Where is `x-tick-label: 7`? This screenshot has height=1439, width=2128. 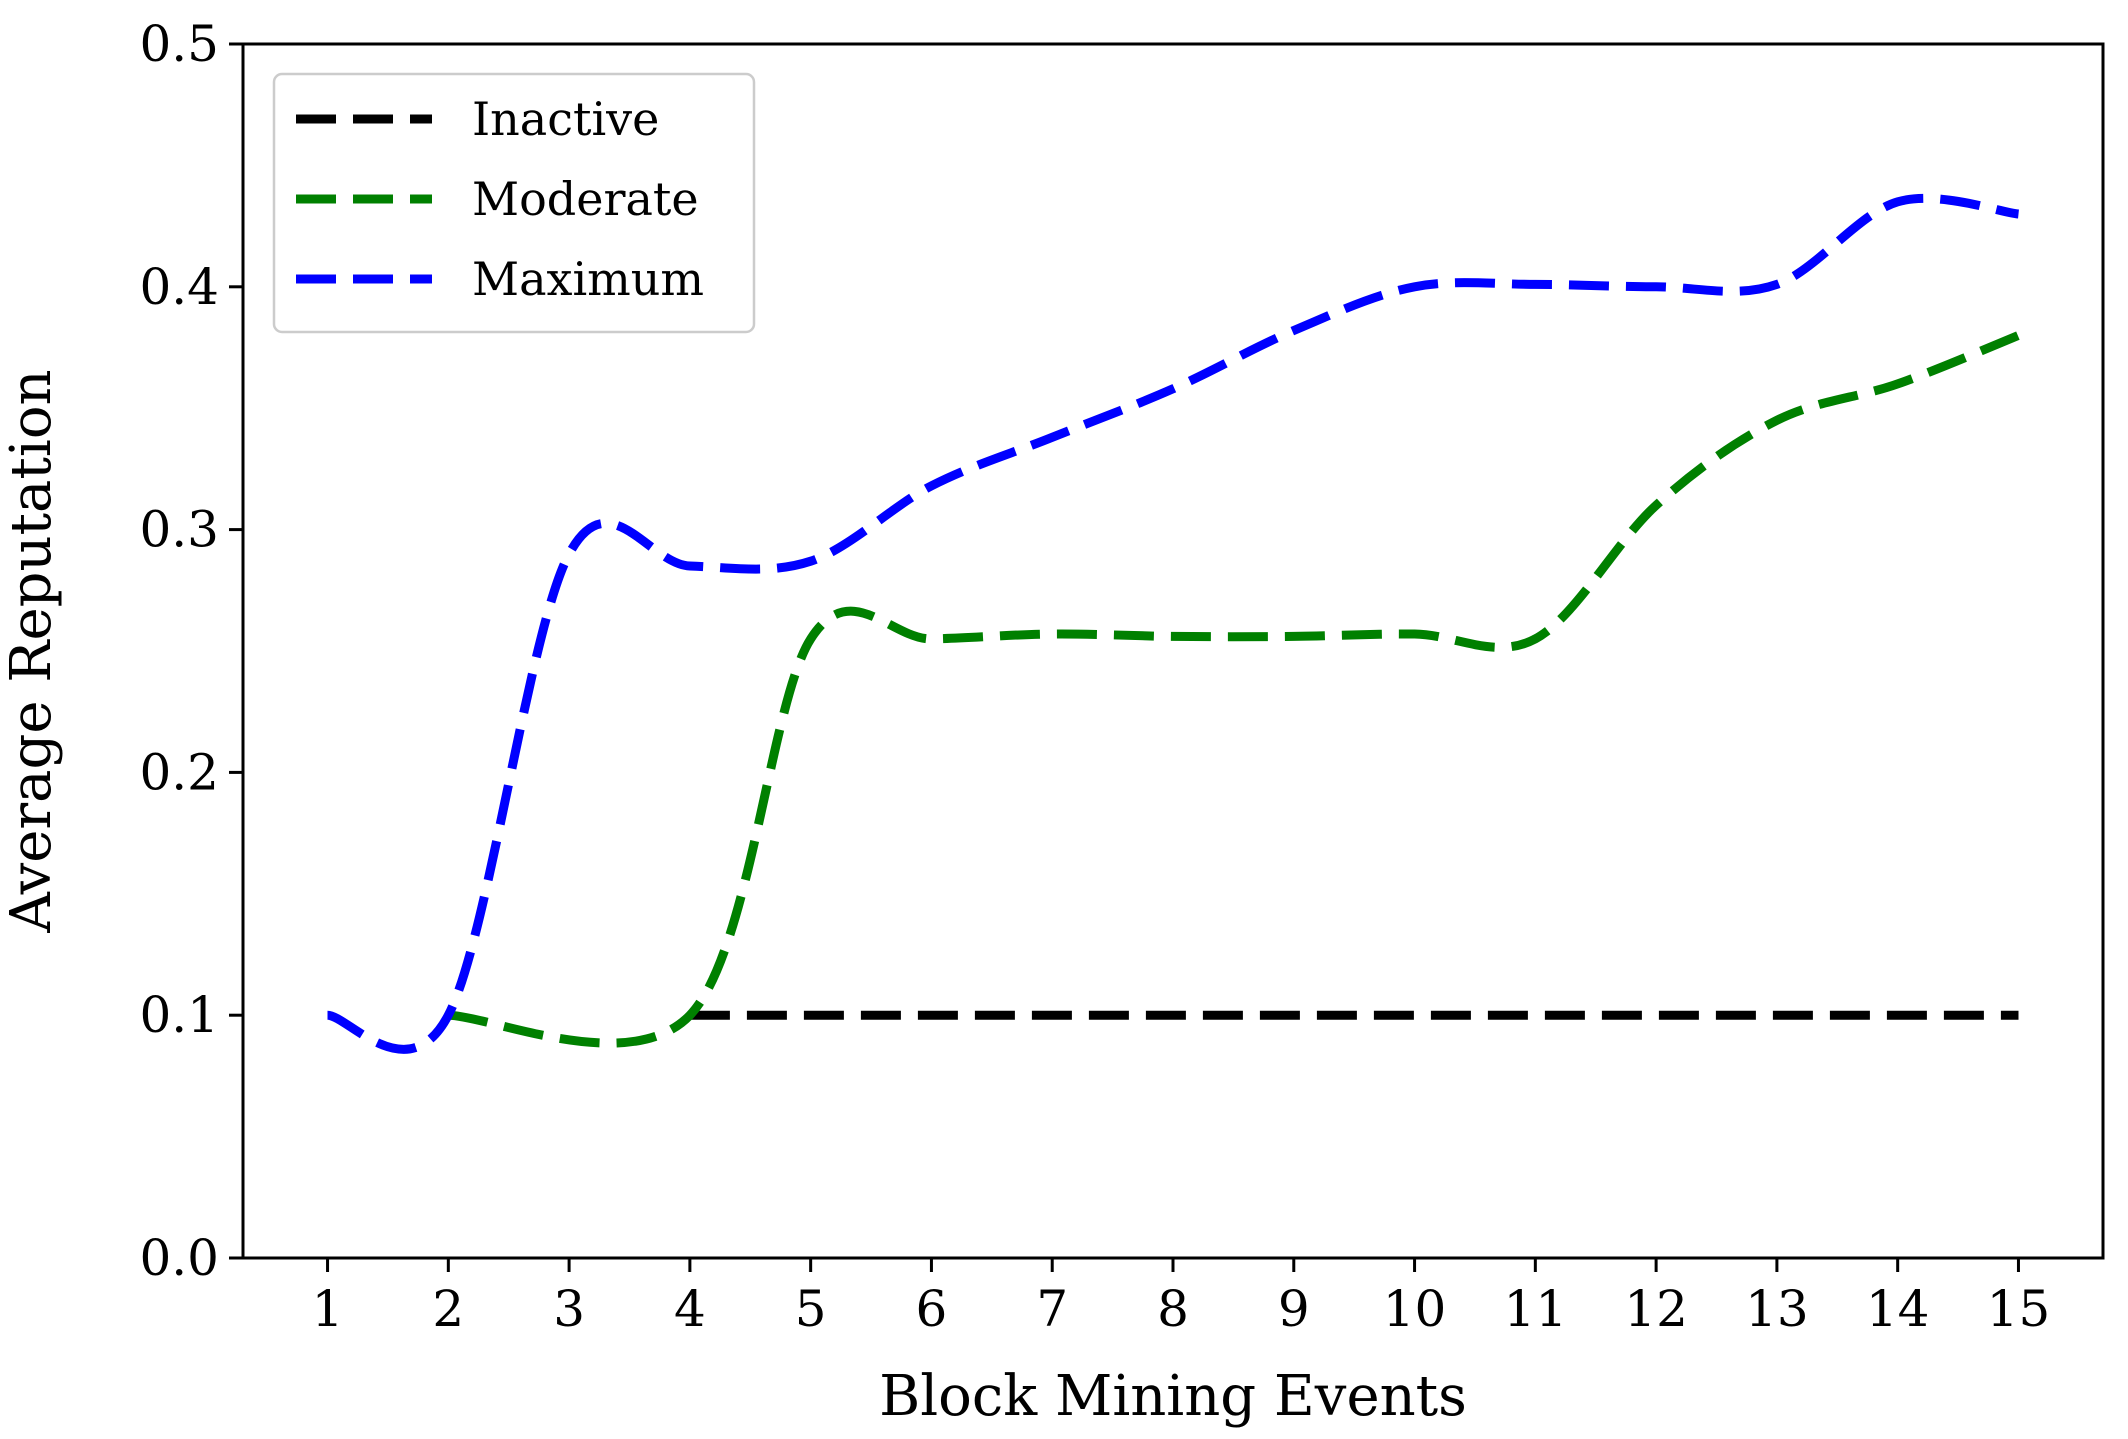
x-tick-label: 7 is located at coordinates (1052, 1309).